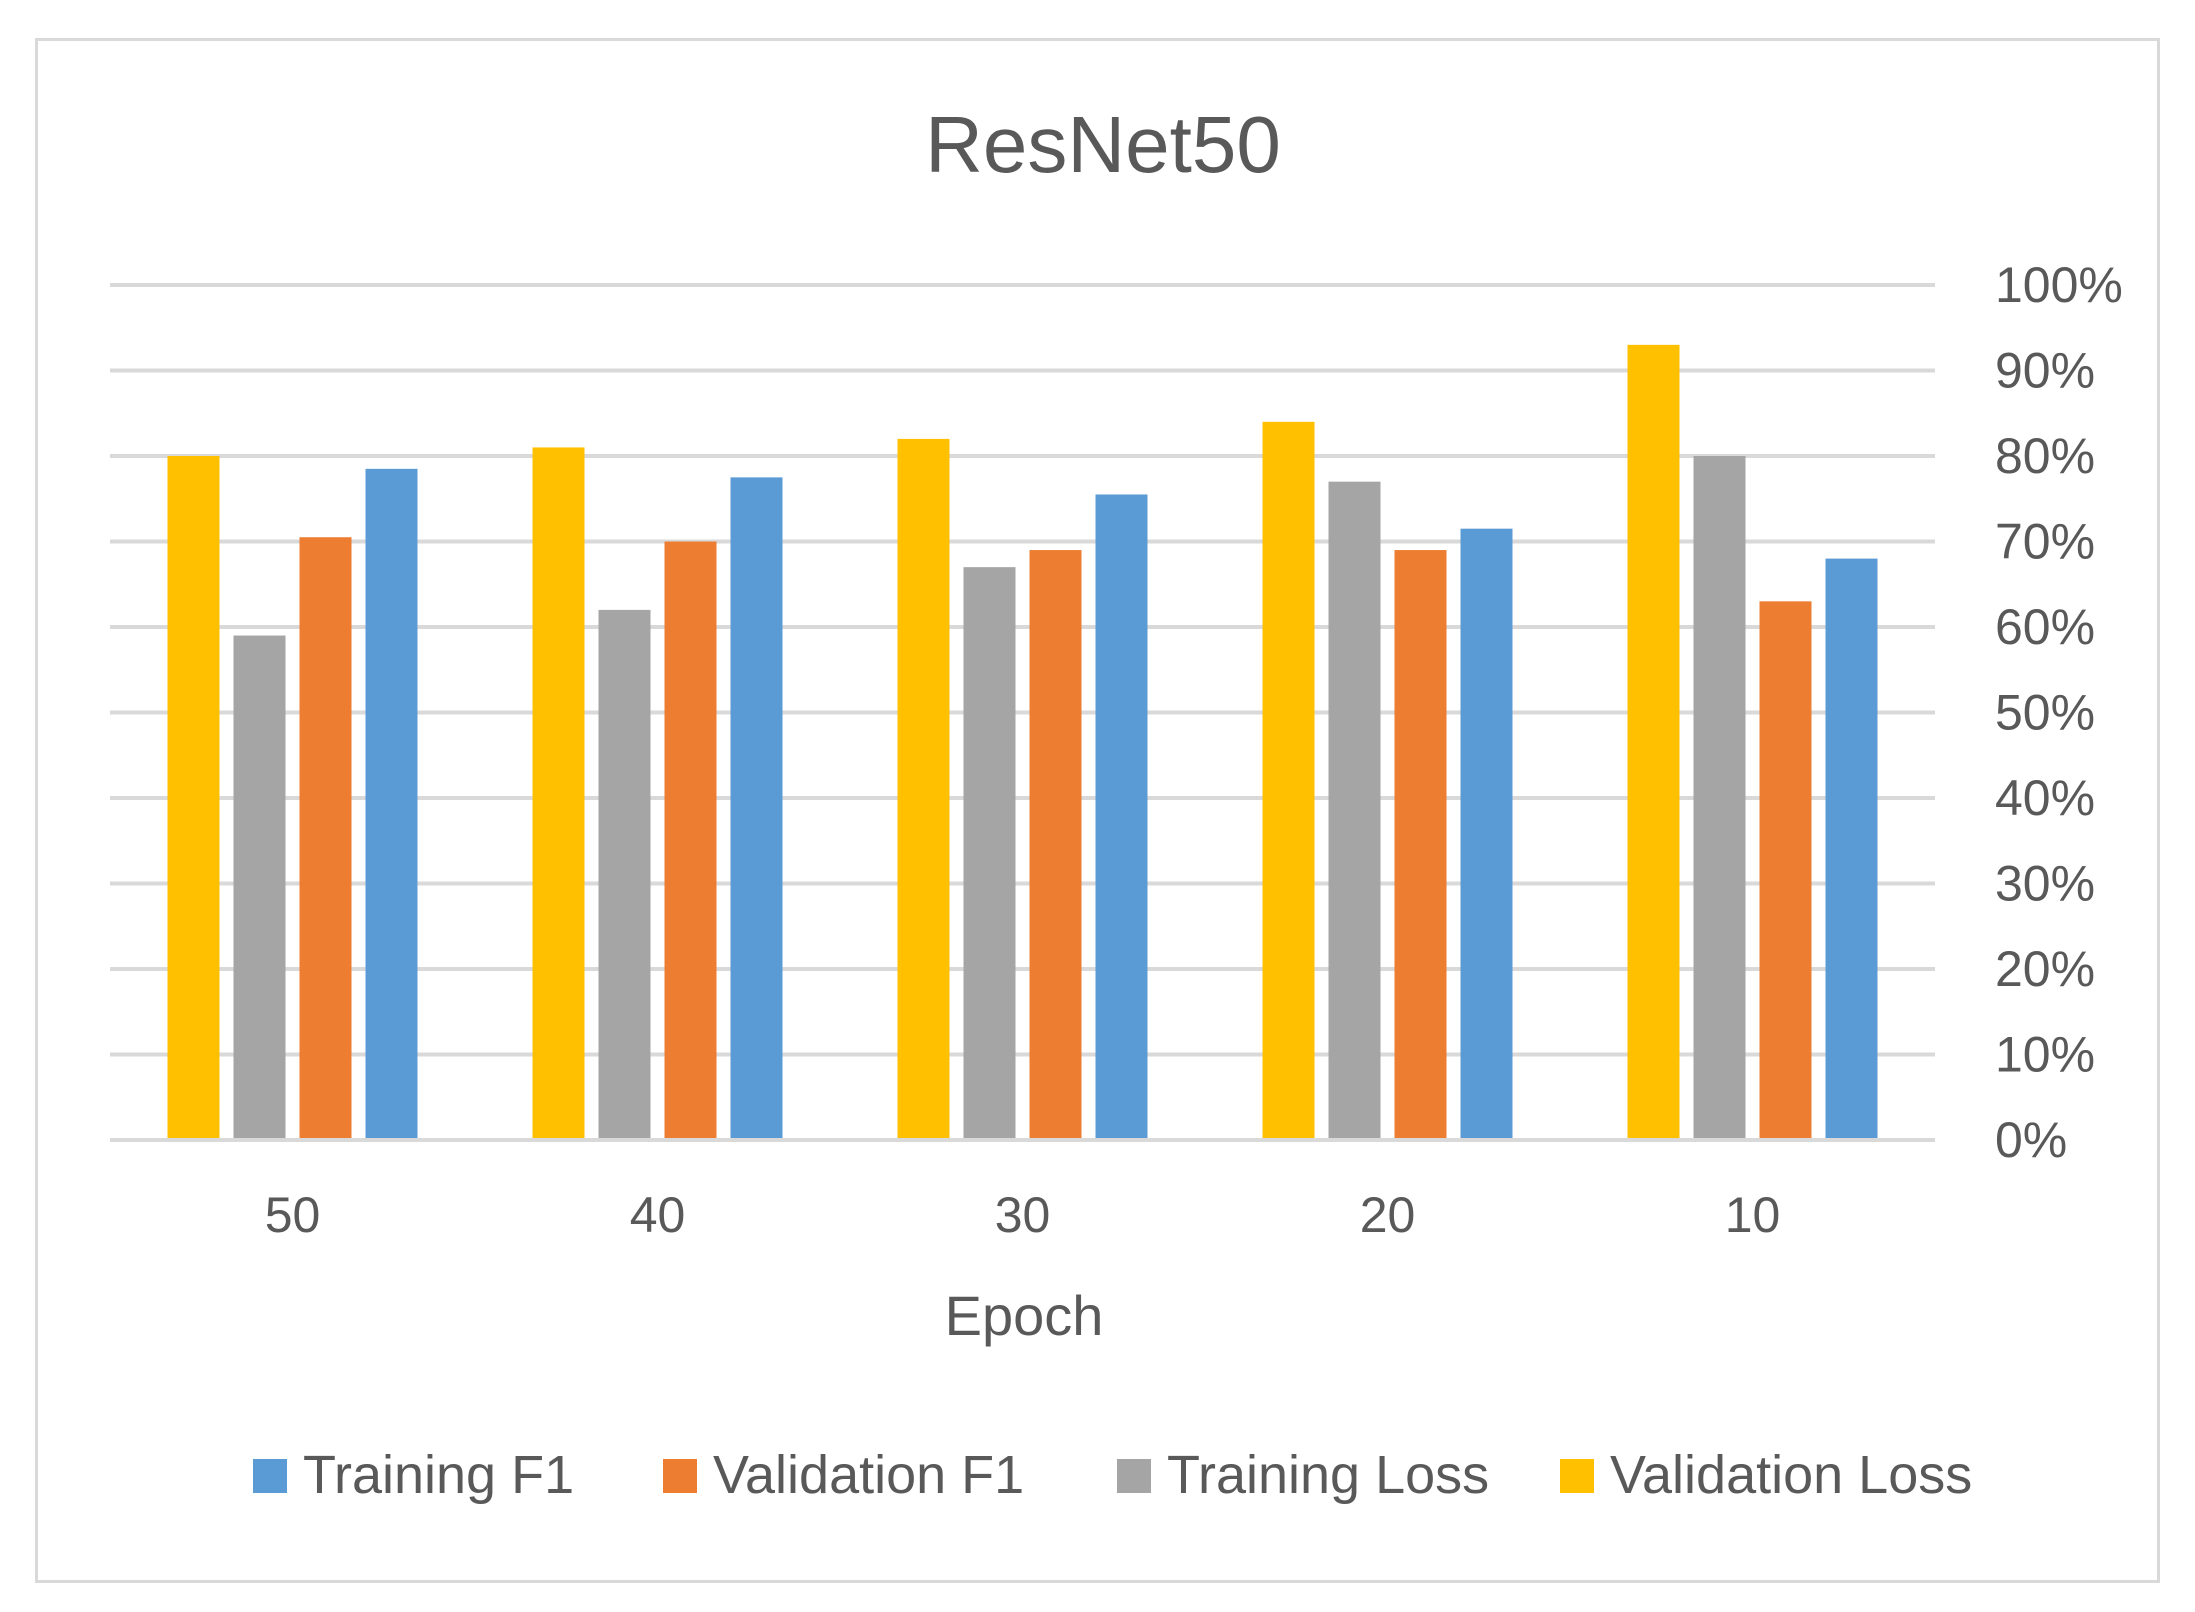 This screenshot has height=1612, width=2195. What do you see at coordinates (293, 1215) in the screenshot?
I see `x-tick-label: 50` at bounding box center [293, 1215].